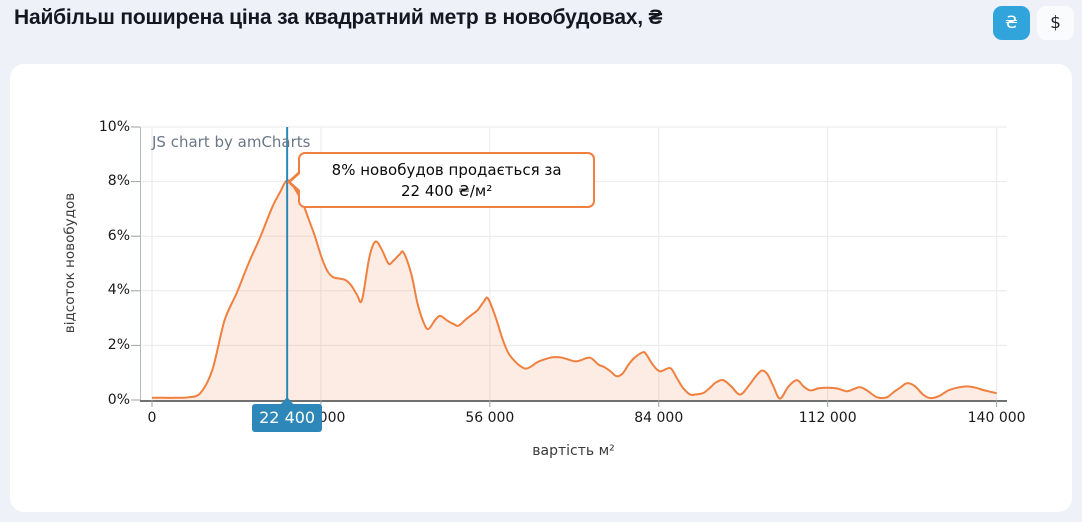  What do you see at coordinates (296, 182) in the screenshot?
I see `tooltip-pointer-fill-icon` at bounding box center [296, 182].